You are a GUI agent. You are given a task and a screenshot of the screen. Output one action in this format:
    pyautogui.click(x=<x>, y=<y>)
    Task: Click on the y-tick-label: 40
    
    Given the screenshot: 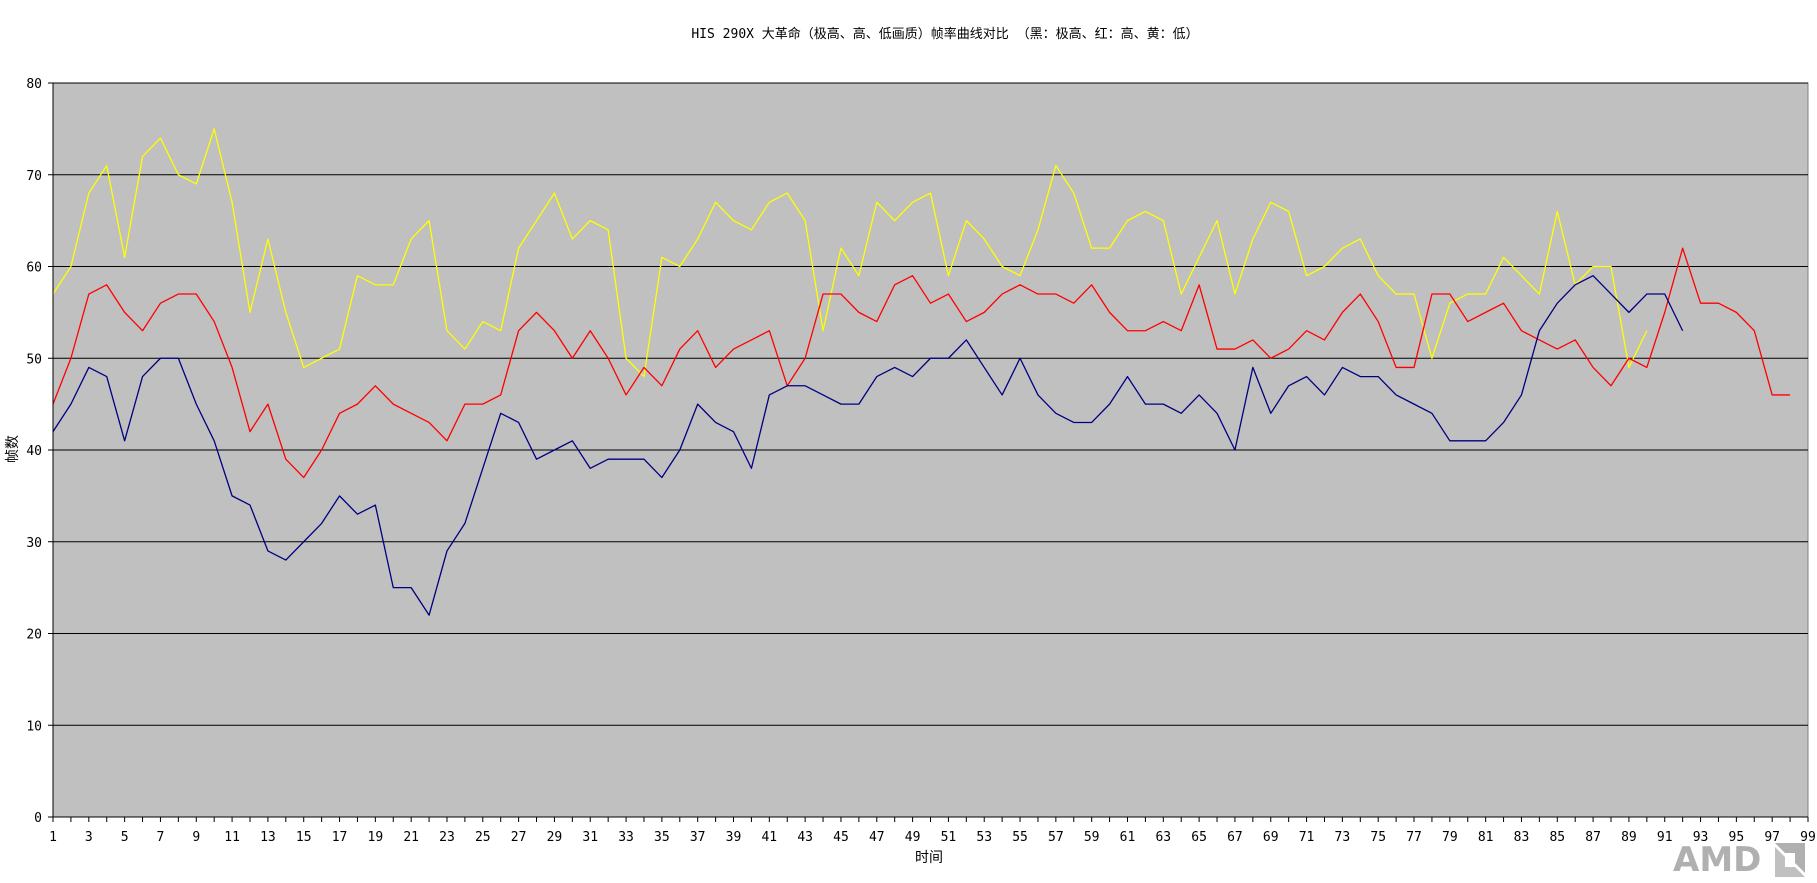 What is the action you would take?
    pyautogui.click(x=34, y=451)
    